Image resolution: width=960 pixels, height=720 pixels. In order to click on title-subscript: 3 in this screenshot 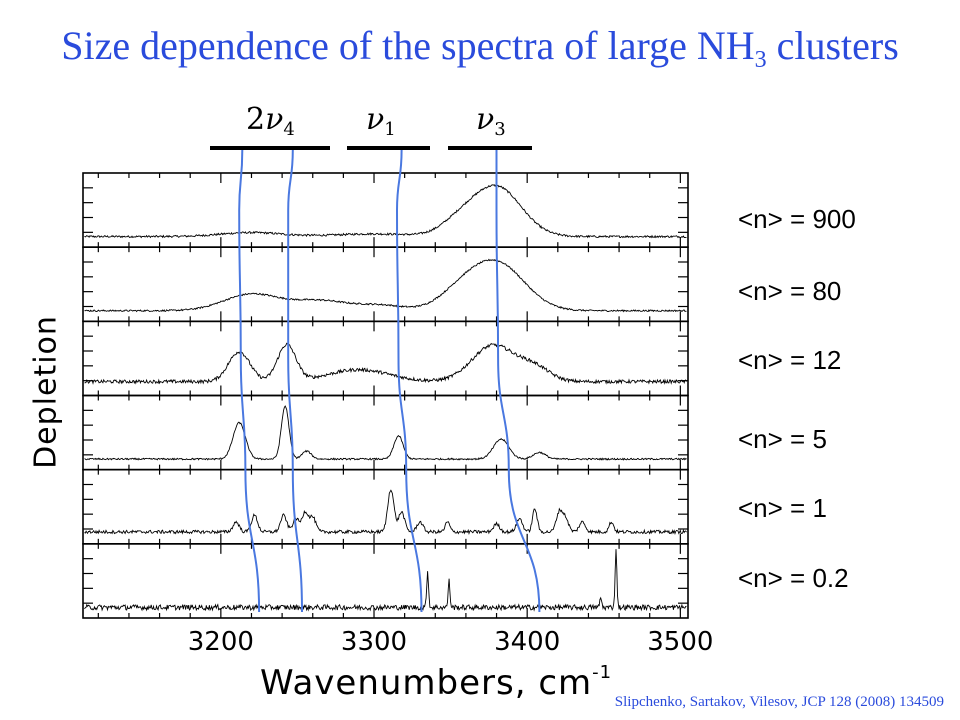, I will do `click(760, 60)`.